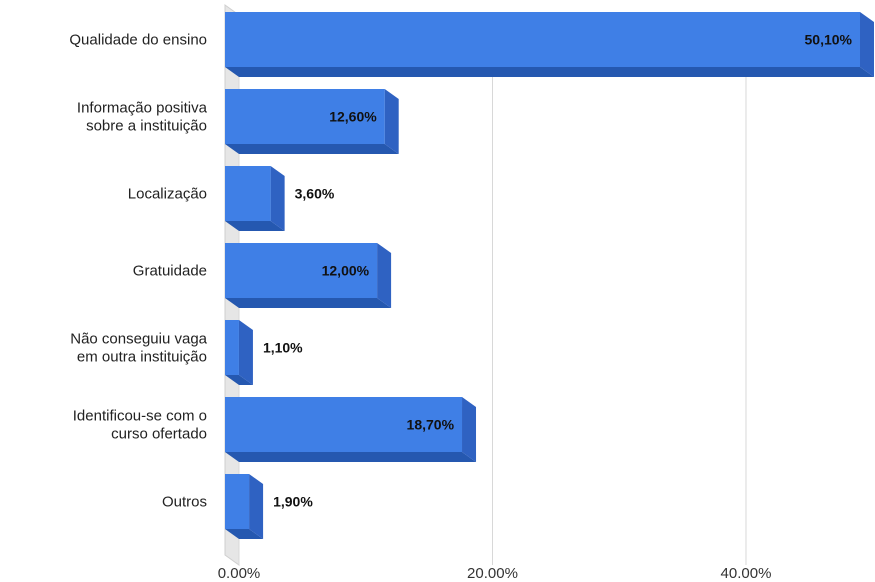  I want to click on category-label: Gratuidade, so click(170, 271).